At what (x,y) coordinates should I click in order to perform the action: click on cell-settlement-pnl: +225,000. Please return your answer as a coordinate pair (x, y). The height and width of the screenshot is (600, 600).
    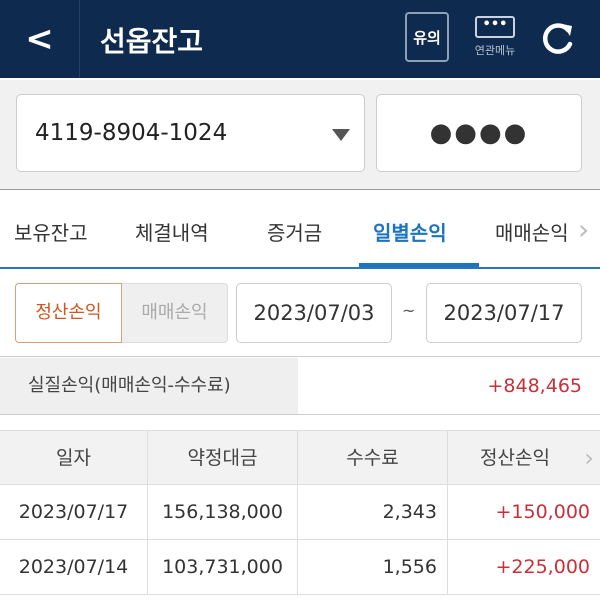
    Looking at the image, I should click on (543, 567).